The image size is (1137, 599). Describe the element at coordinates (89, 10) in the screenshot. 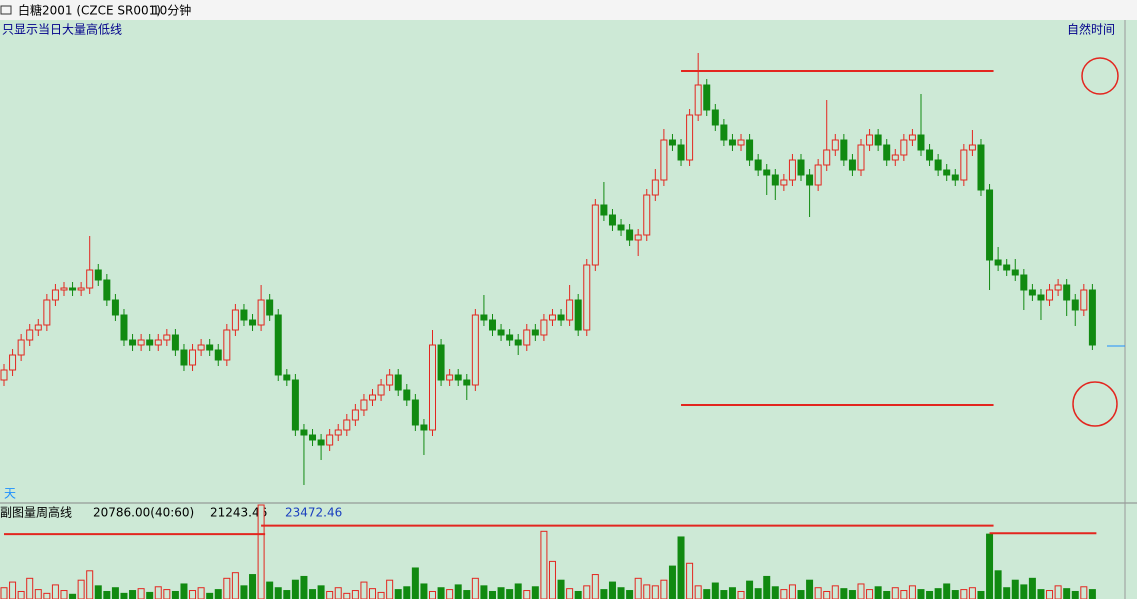

I see `instrument-title: 白糖2001 (CZCE SR001)` at that location.